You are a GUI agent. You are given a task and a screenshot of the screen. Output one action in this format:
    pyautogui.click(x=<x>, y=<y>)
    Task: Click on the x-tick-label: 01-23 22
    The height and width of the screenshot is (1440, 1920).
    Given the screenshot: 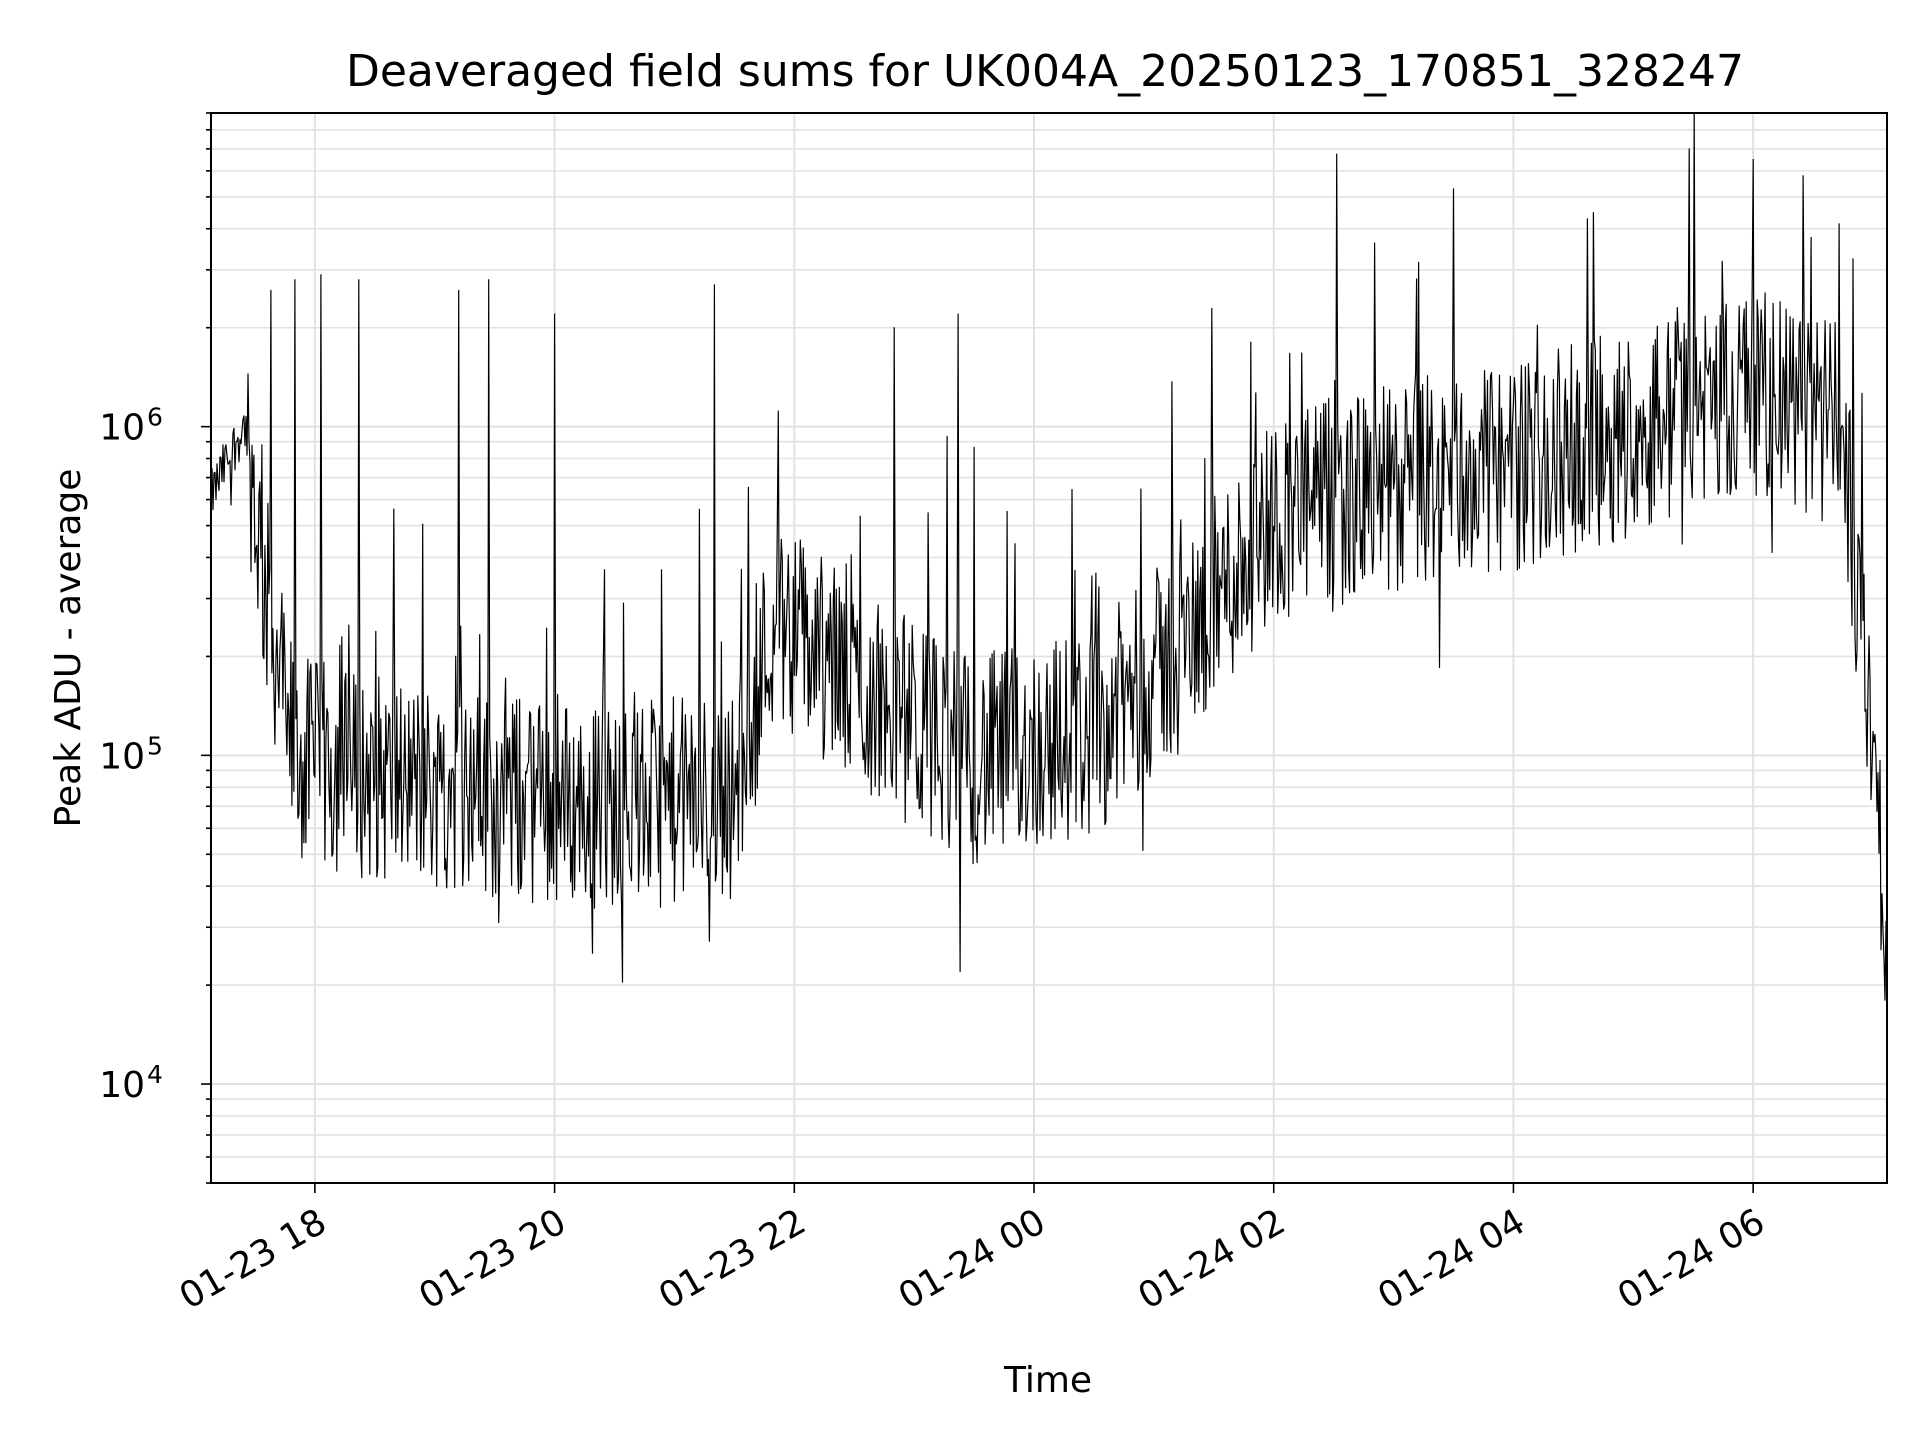 What is the action you would take?
    pyautogui.click(x=732, y=1259)
    